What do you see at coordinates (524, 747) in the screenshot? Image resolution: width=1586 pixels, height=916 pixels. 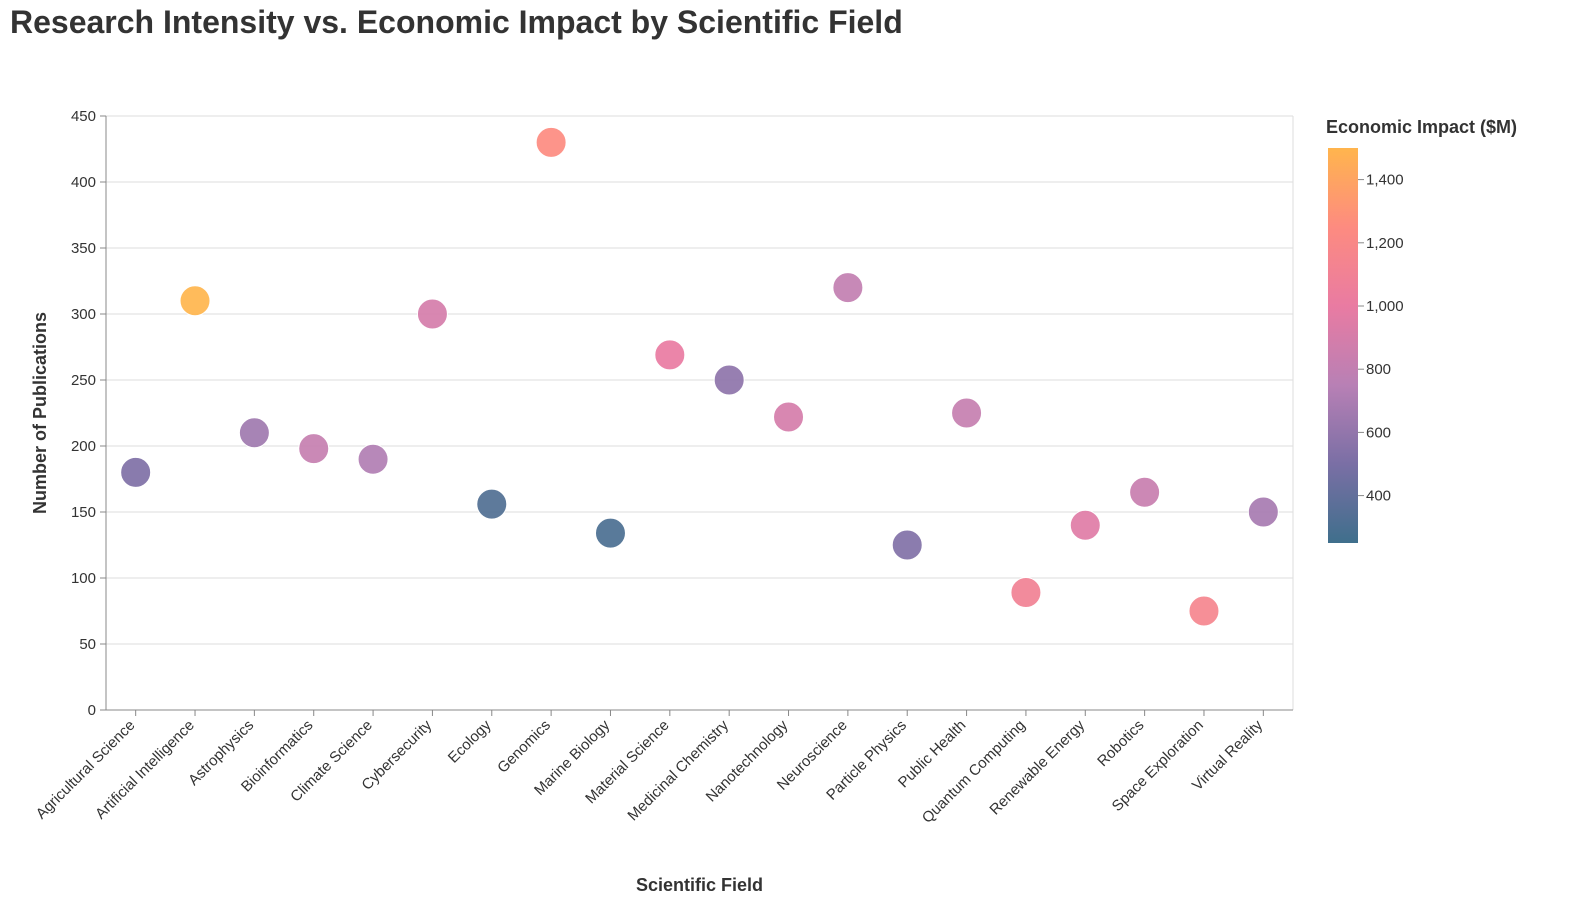 I see `x-tick-label: Genomics` at bounding box center [524, 747].